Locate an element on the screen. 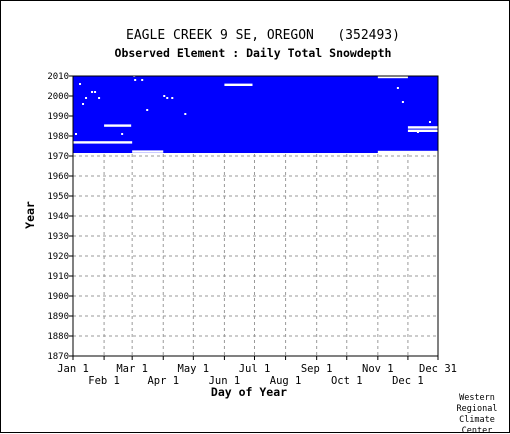 This screenshot has height=434, width=510. x-tick-label: May 1 is located at coordinates (194, 369).